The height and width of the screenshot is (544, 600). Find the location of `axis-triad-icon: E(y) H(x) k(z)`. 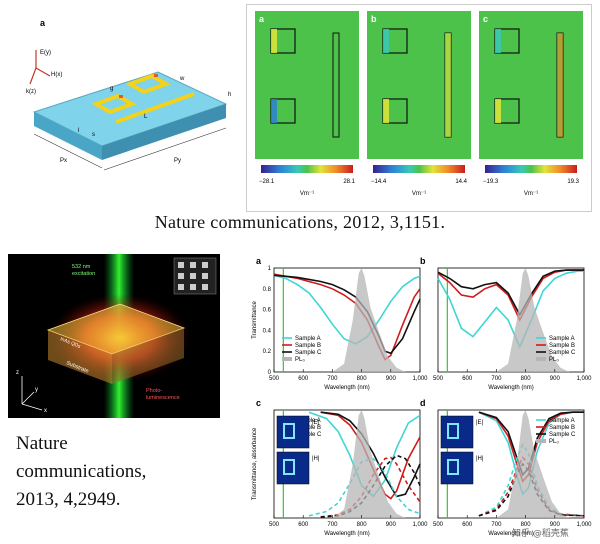

axis-triad-icon: E(y) H(x) k(z) is located at coordinates (44, 72).